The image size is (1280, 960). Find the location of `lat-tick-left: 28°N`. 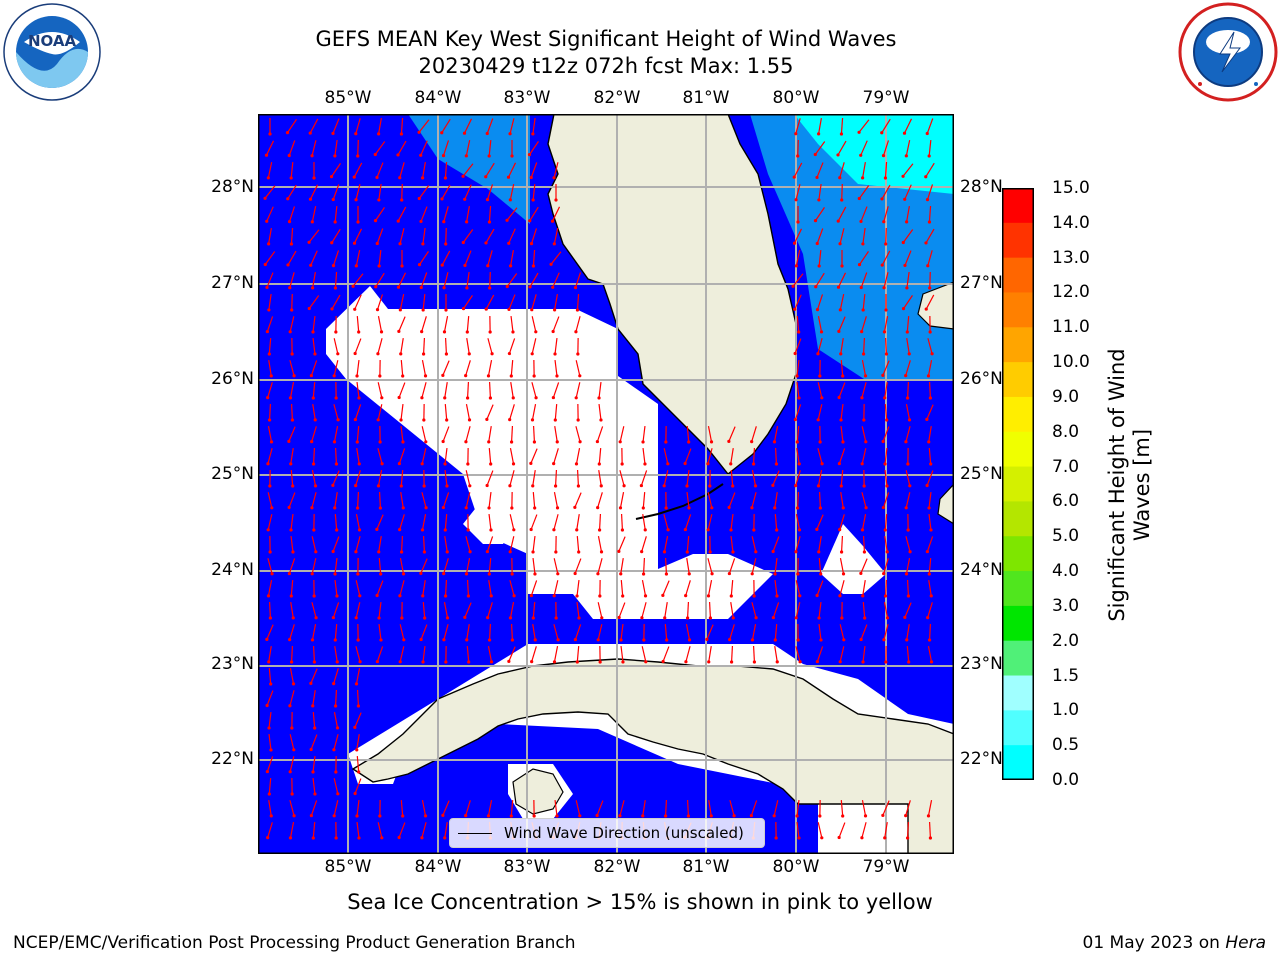

lat-tick-left: 28°N is located at coordinates (232, 187).